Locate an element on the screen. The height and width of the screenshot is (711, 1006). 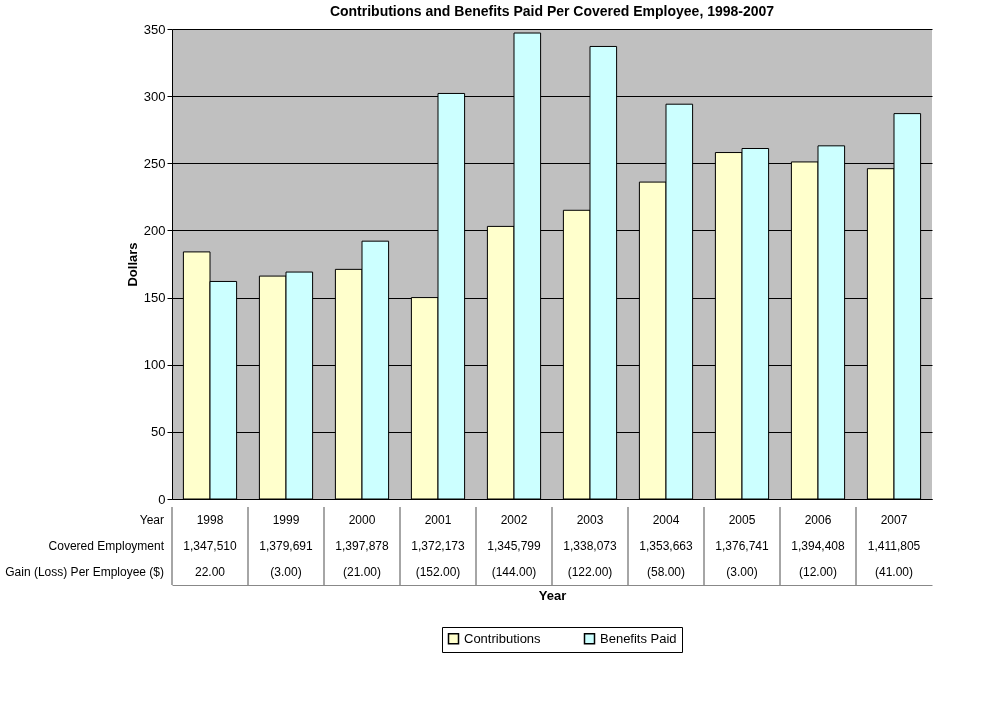
x-axis-title: Year is located at coordinates (552, 595).